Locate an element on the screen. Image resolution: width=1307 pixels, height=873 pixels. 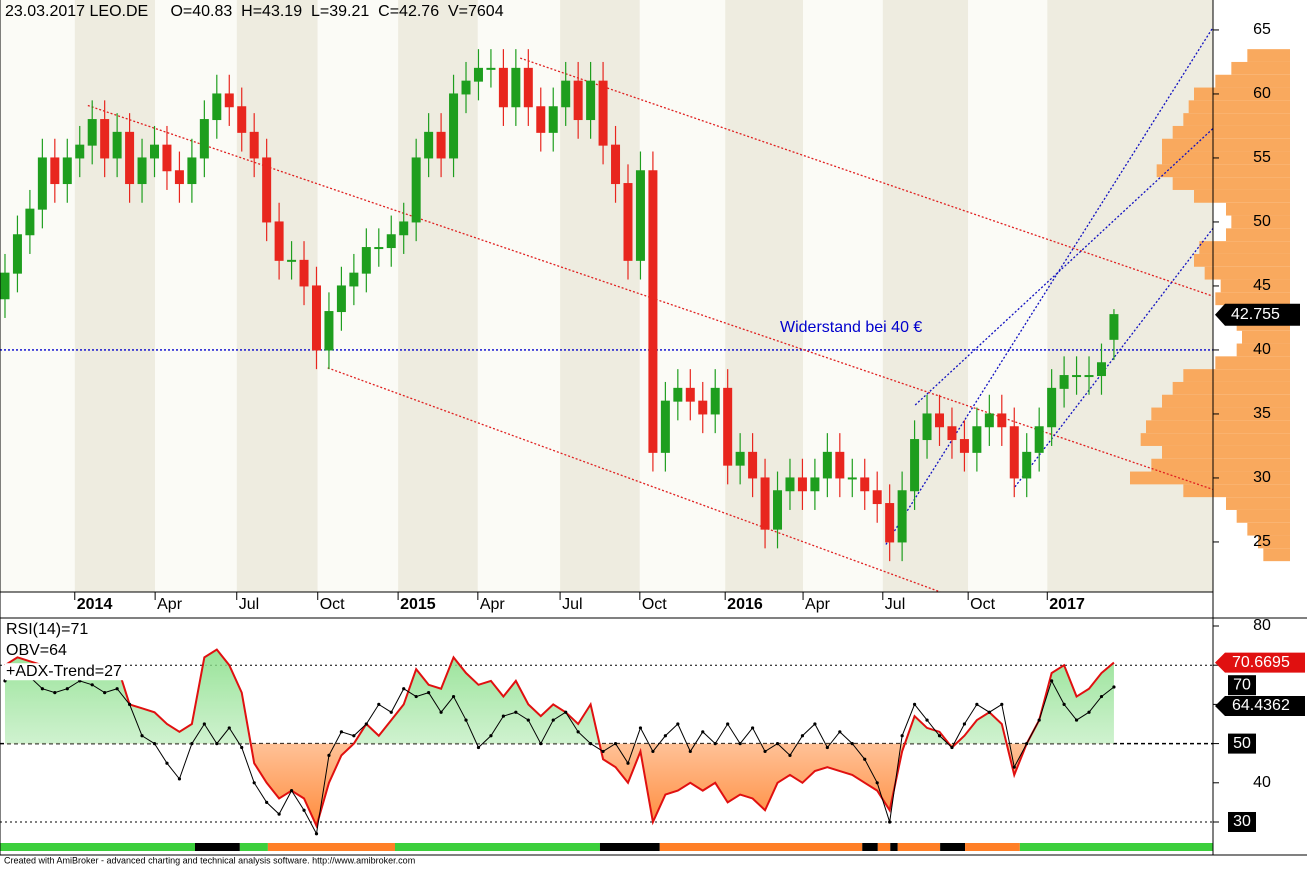
rsi-fill-down is located at coordinates (559, 784).